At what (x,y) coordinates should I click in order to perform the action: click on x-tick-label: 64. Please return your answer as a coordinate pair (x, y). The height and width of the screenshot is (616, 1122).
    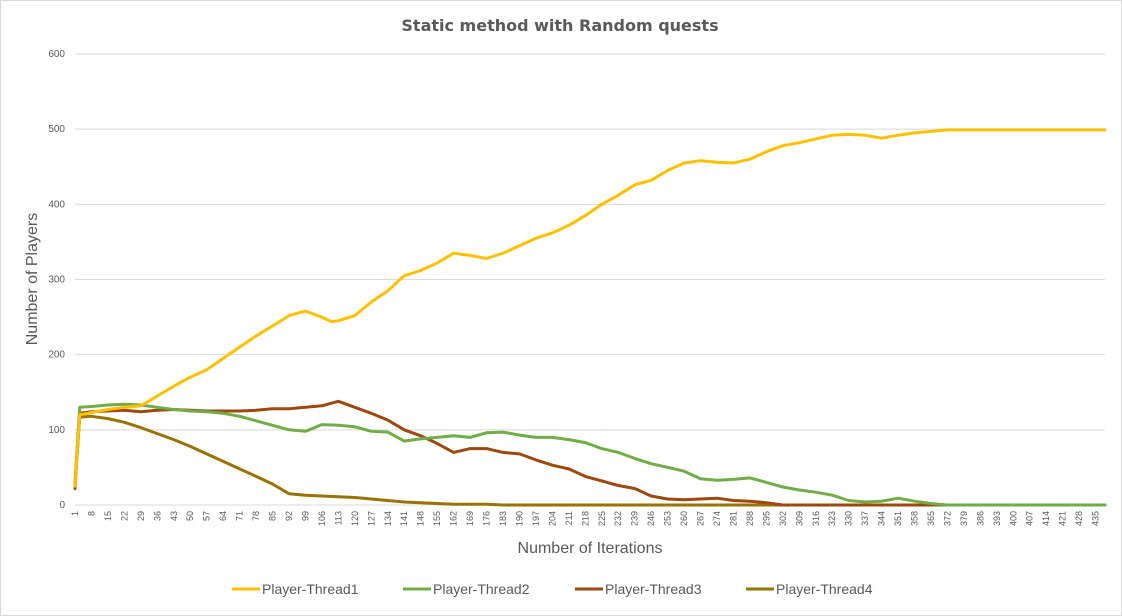
    Looking at the image, I should click on (223, 516).